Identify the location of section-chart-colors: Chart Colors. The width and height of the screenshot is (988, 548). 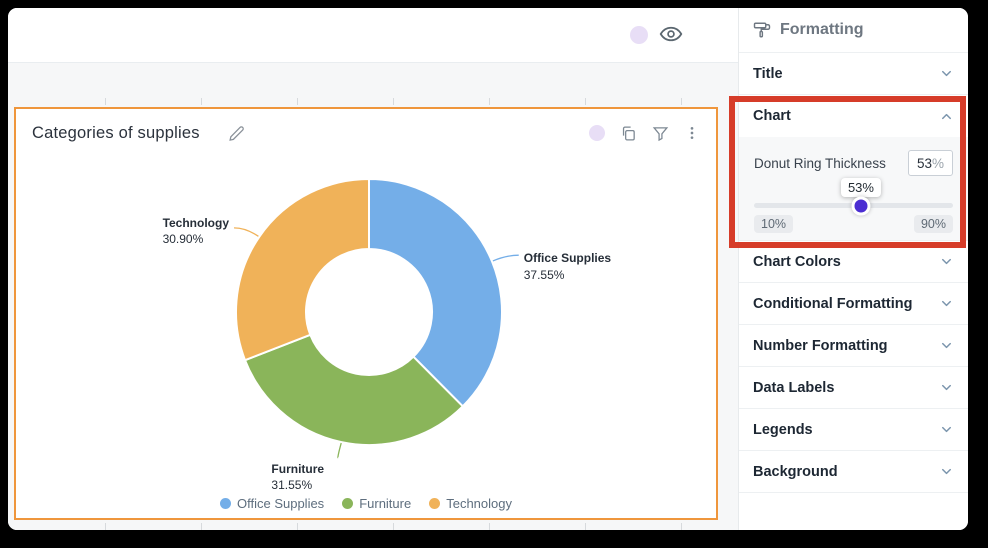
(853, 262).